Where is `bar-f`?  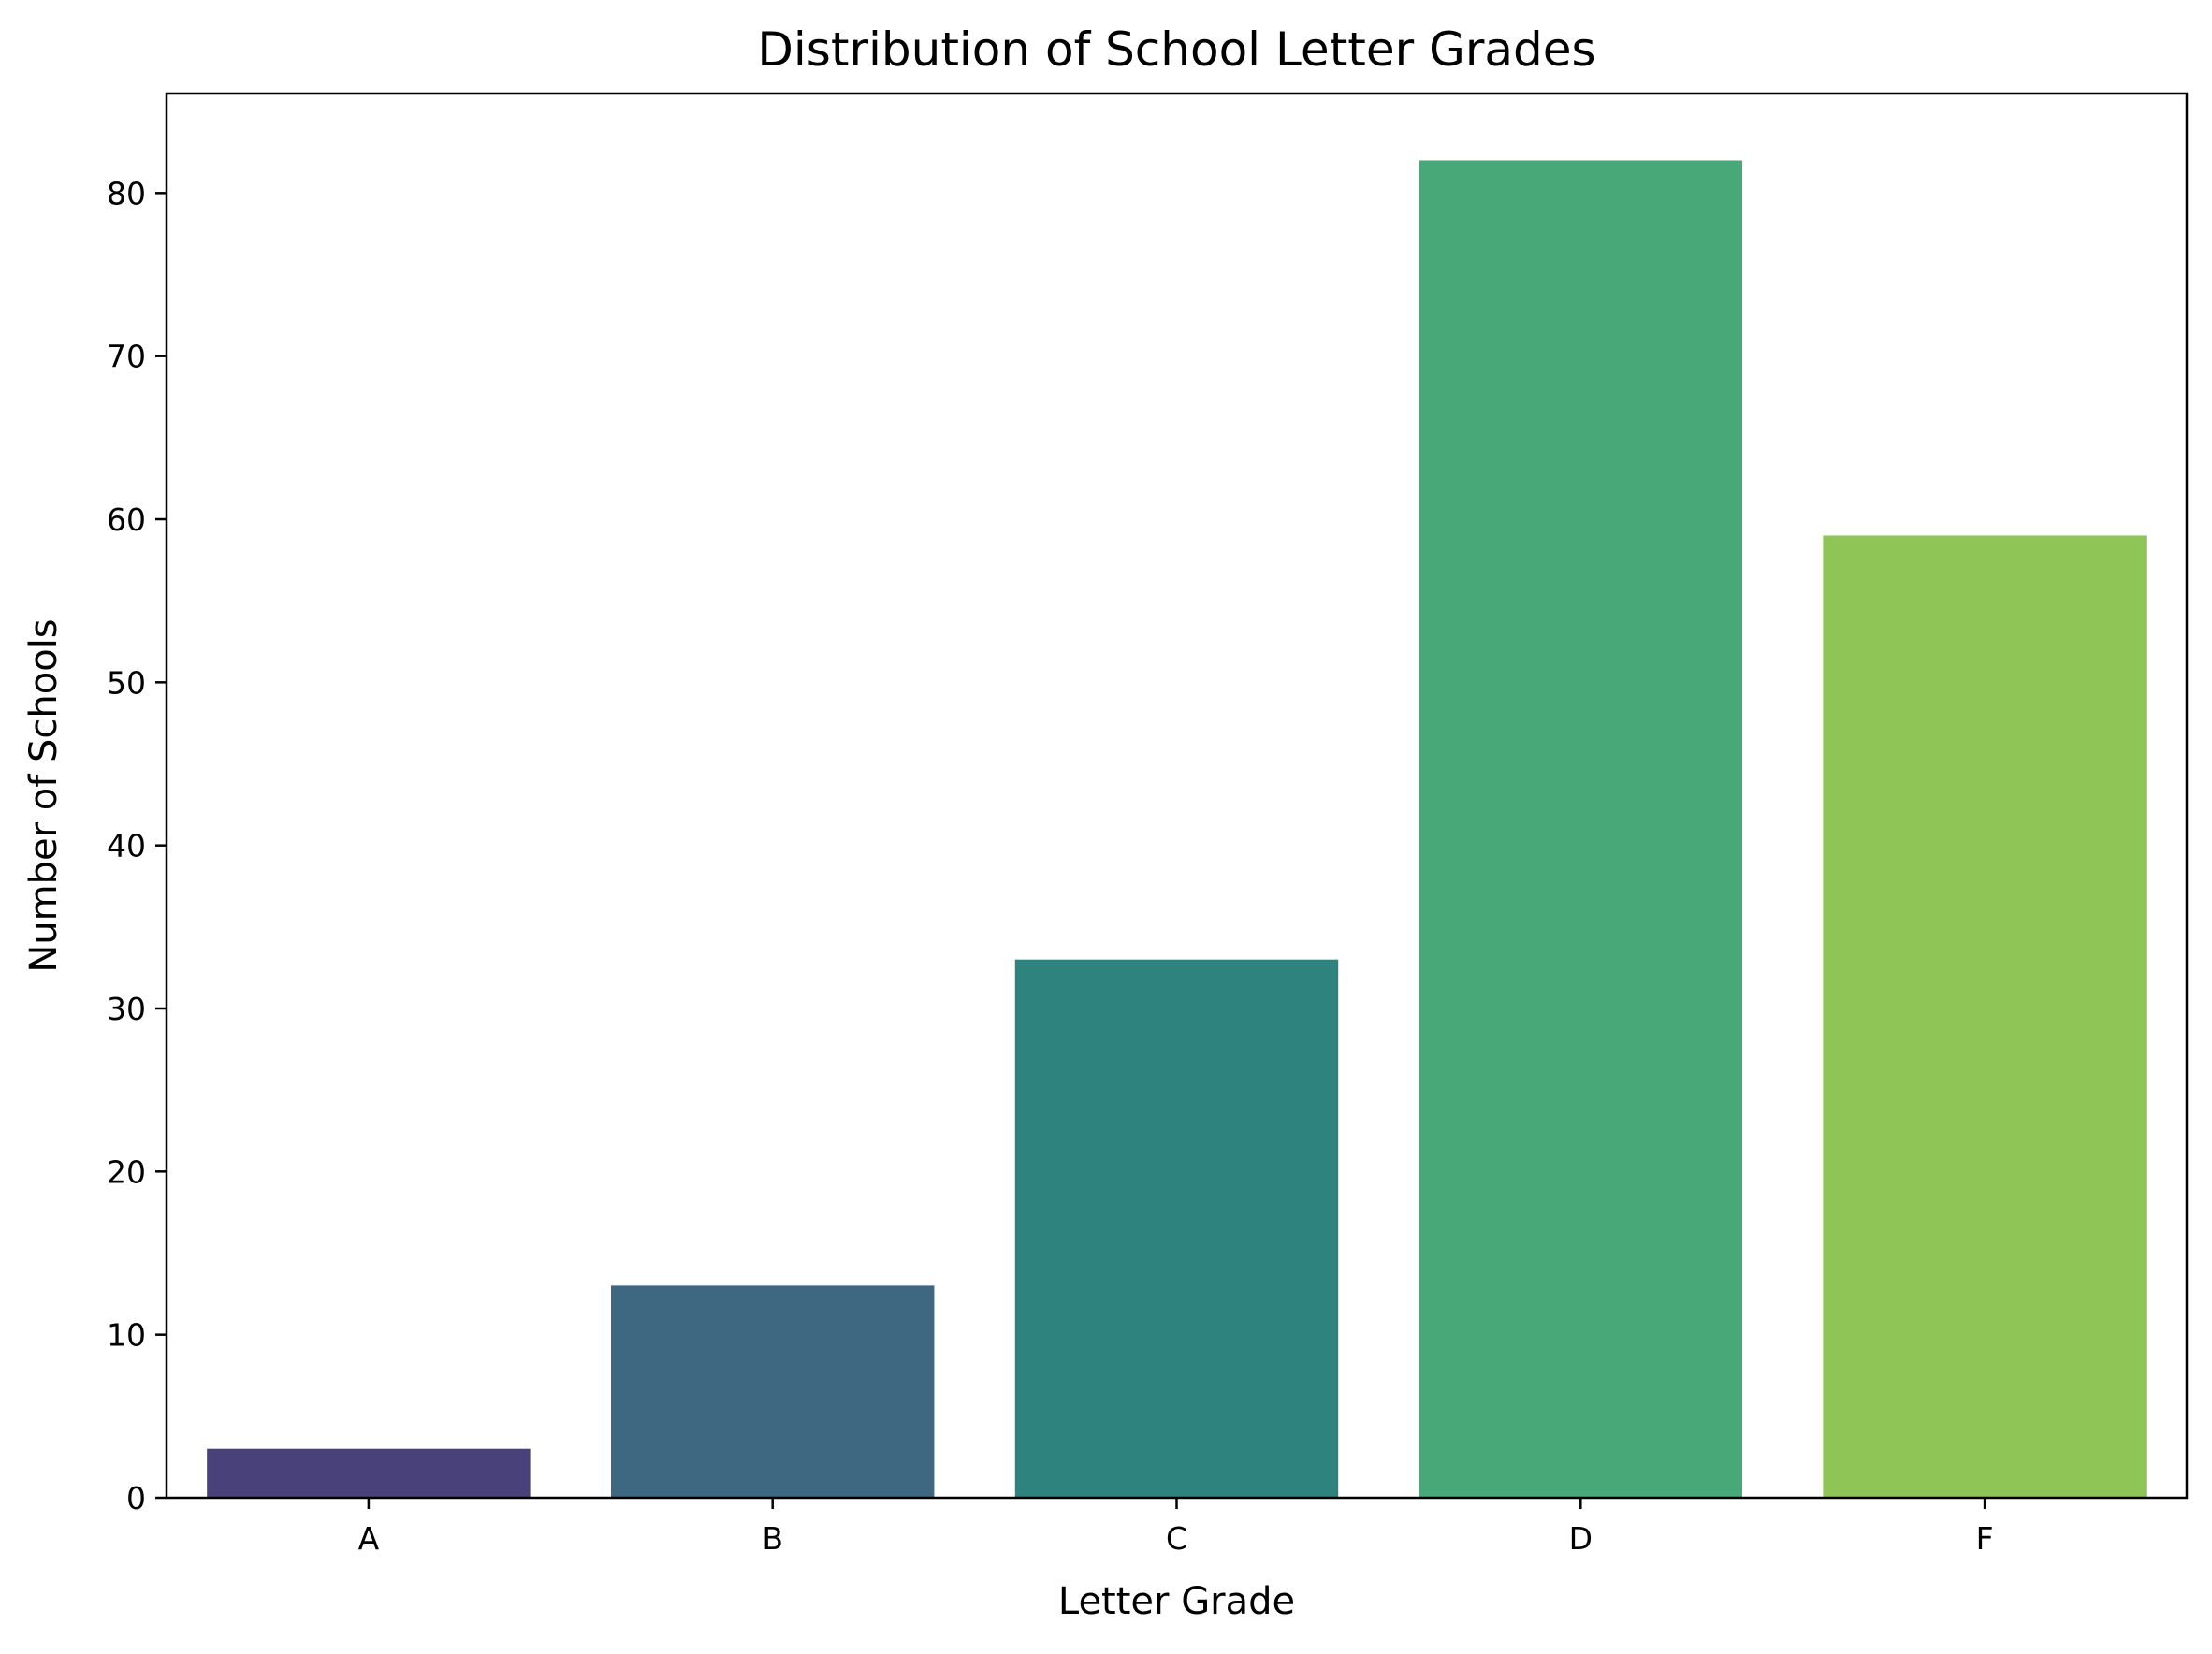 bar-f is located at coordinates (1985, 1016).